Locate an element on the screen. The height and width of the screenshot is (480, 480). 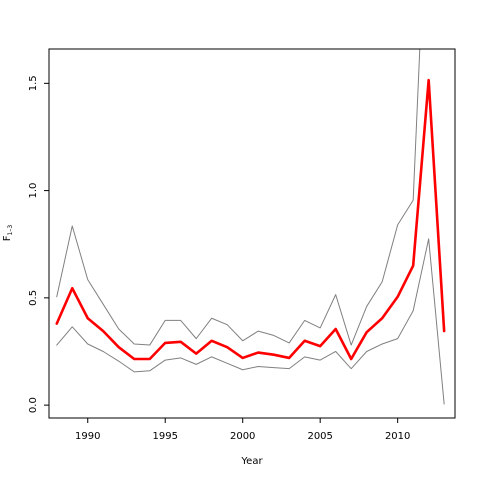
x-tick-label: 1995 is located at coordinates (164, 436).